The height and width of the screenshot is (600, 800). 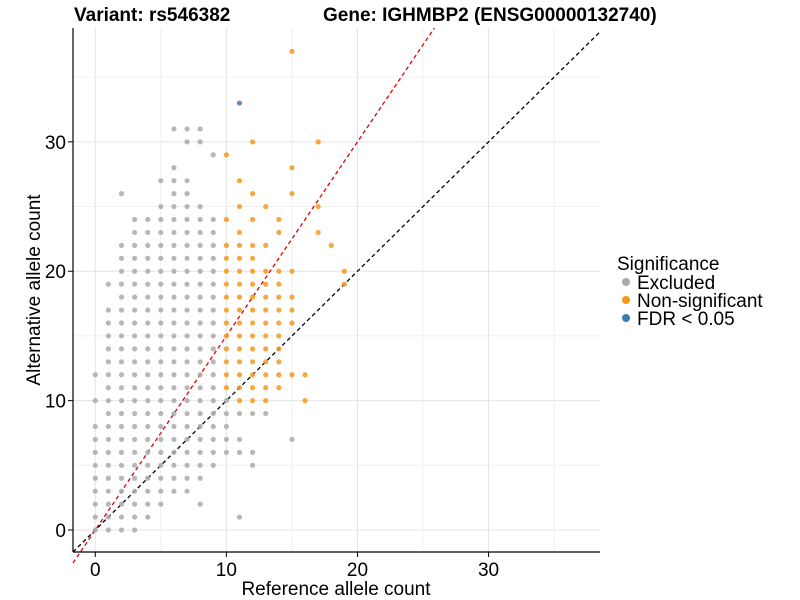 What do you see at coordinates (226, 570) in the screenshot?
I see `x-tick-label: 10` at bounding box center [226, 570].